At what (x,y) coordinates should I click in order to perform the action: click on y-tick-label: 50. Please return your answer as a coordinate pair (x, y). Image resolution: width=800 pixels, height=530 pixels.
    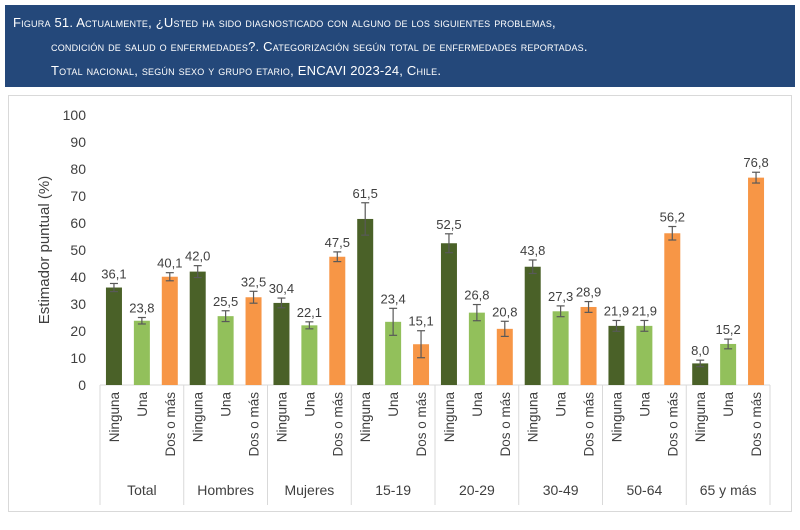
    Looking at the image, I should click on (78, 250).